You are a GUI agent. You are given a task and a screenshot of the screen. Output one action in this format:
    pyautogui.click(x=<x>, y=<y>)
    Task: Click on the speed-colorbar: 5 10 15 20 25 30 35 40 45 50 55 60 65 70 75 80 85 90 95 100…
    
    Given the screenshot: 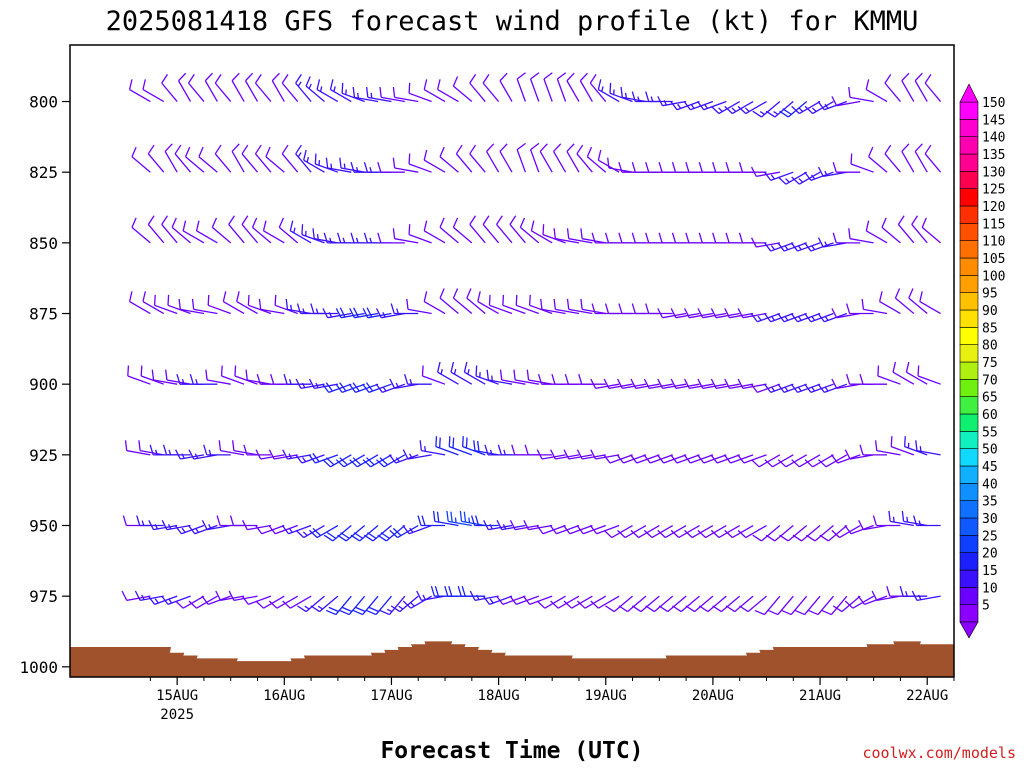 What is the action you would take?
    pyautogui.click(x=982, y=361)
    